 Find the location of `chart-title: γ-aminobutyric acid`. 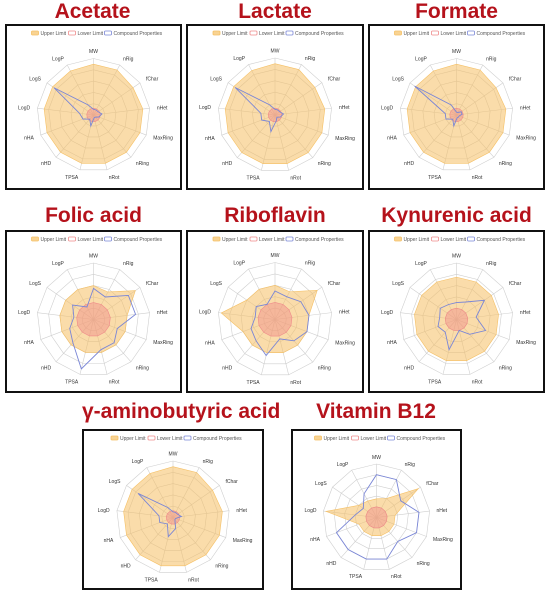

chart-title: γ-aminobutyric acid is located at coordinates (181, 411).